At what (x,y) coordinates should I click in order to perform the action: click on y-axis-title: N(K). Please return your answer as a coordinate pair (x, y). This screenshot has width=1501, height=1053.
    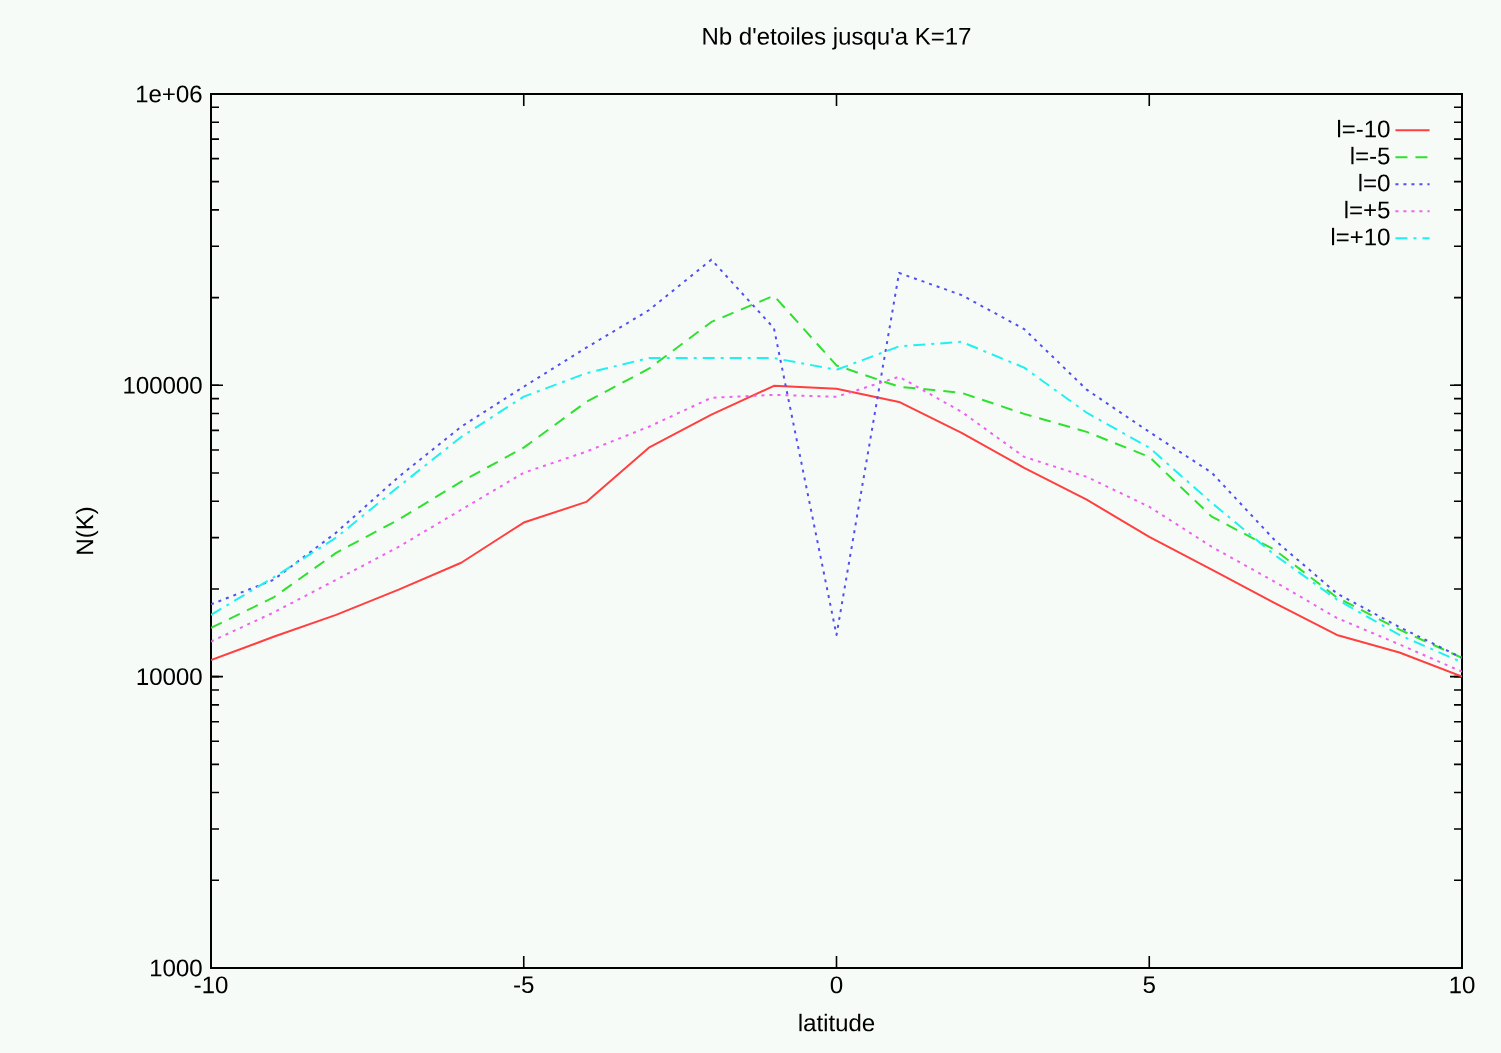
    Looking at the image, I should click on (87, 530).